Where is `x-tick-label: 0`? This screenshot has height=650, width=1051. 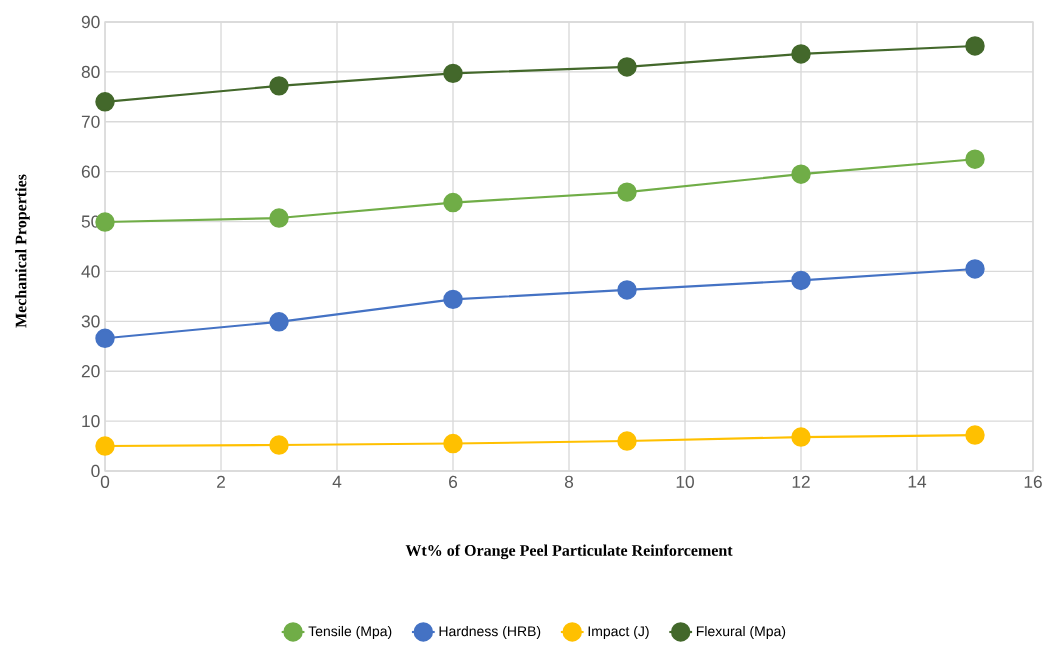 x-tick-label: 0 is located at coordinates (105, 481).